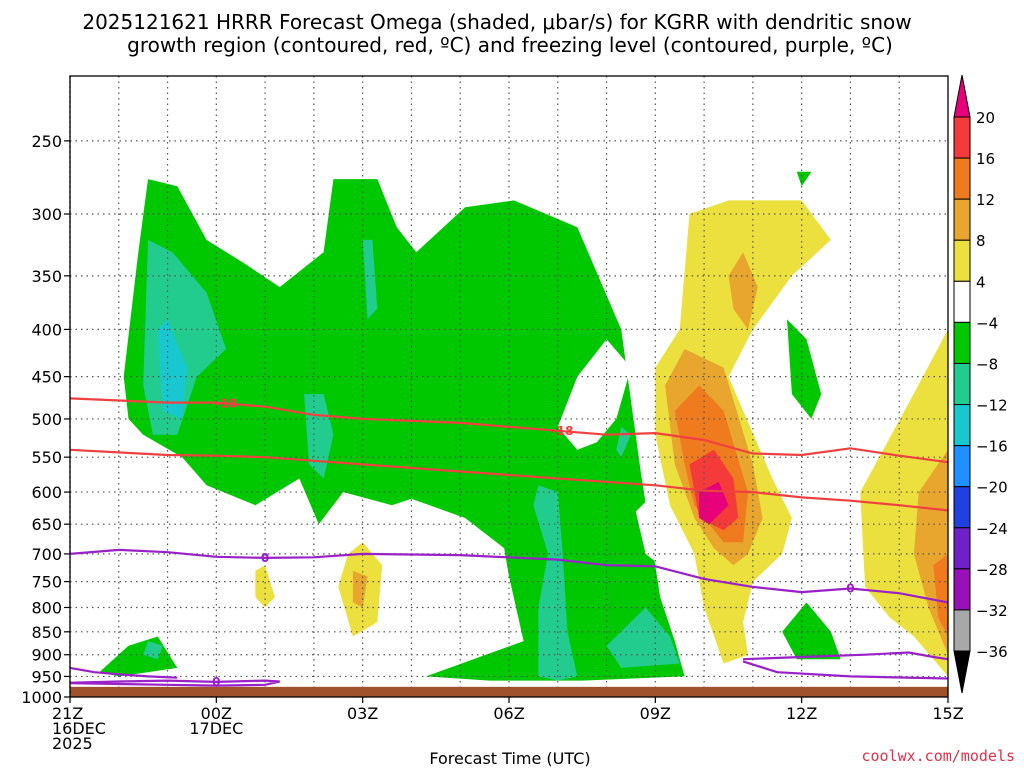 The width and height of the screenshot is (1024, 768). I want to click on x-tick-label-1-0: 00Z, so click(216, 713).